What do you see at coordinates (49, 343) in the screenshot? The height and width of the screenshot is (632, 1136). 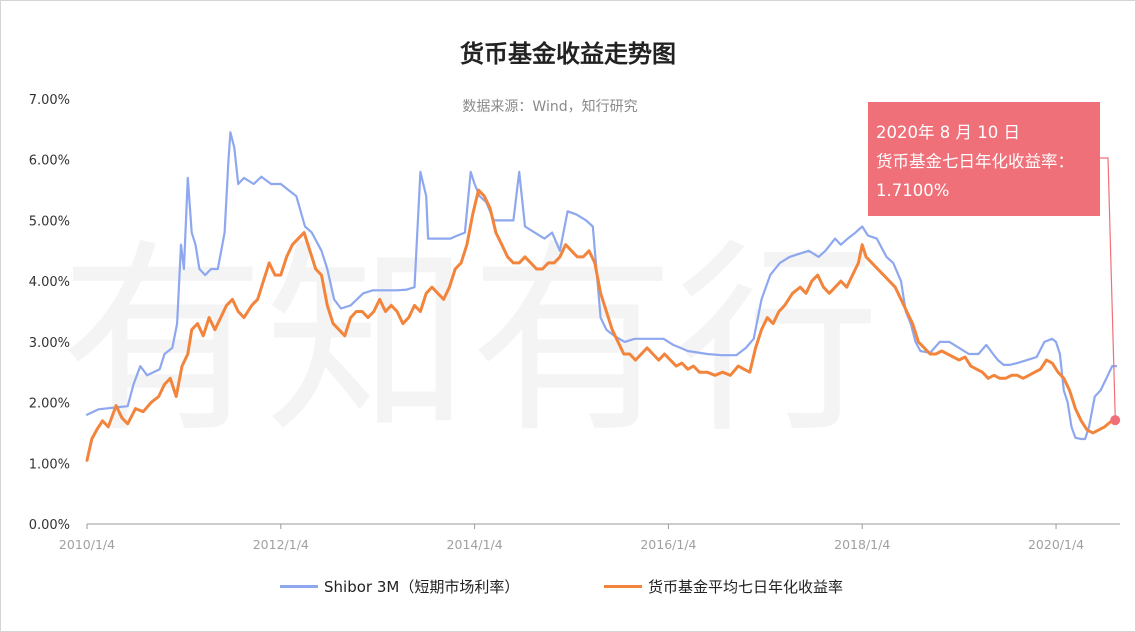 I see `y-tick-label: 3.00%` at bounding box center [49, 343].